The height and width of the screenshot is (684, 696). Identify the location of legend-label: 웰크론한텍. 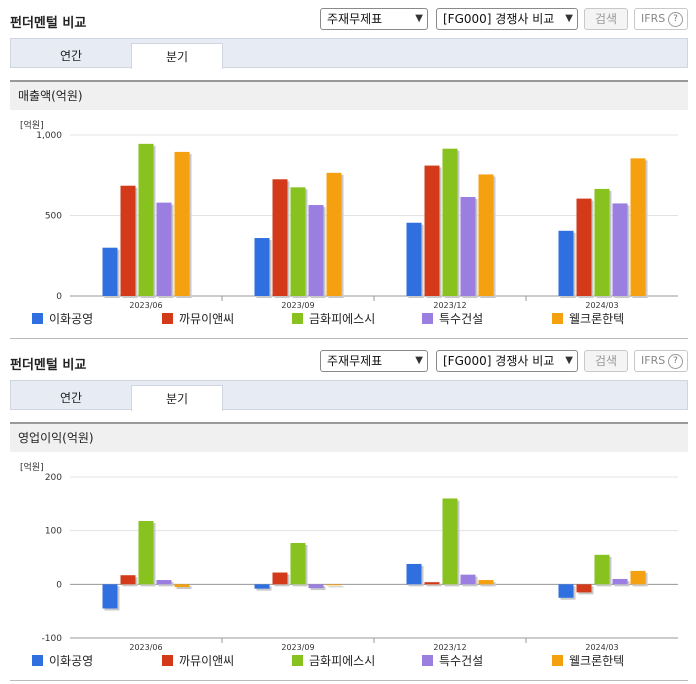
(597, 319).